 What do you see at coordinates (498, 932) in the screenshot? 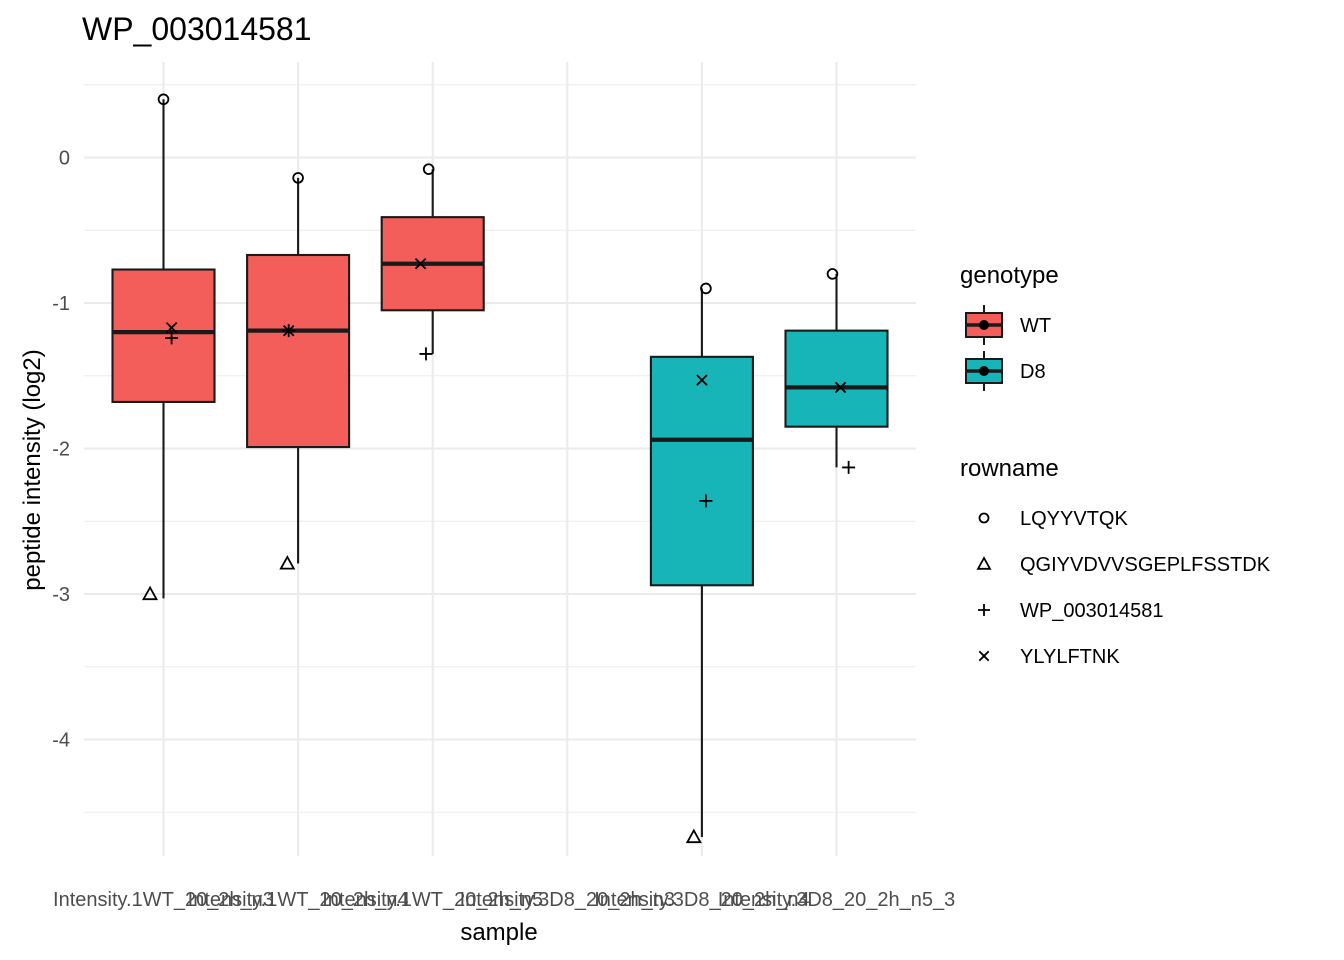
I see `x-axis-title: sample` at bounding box center [498, 932].